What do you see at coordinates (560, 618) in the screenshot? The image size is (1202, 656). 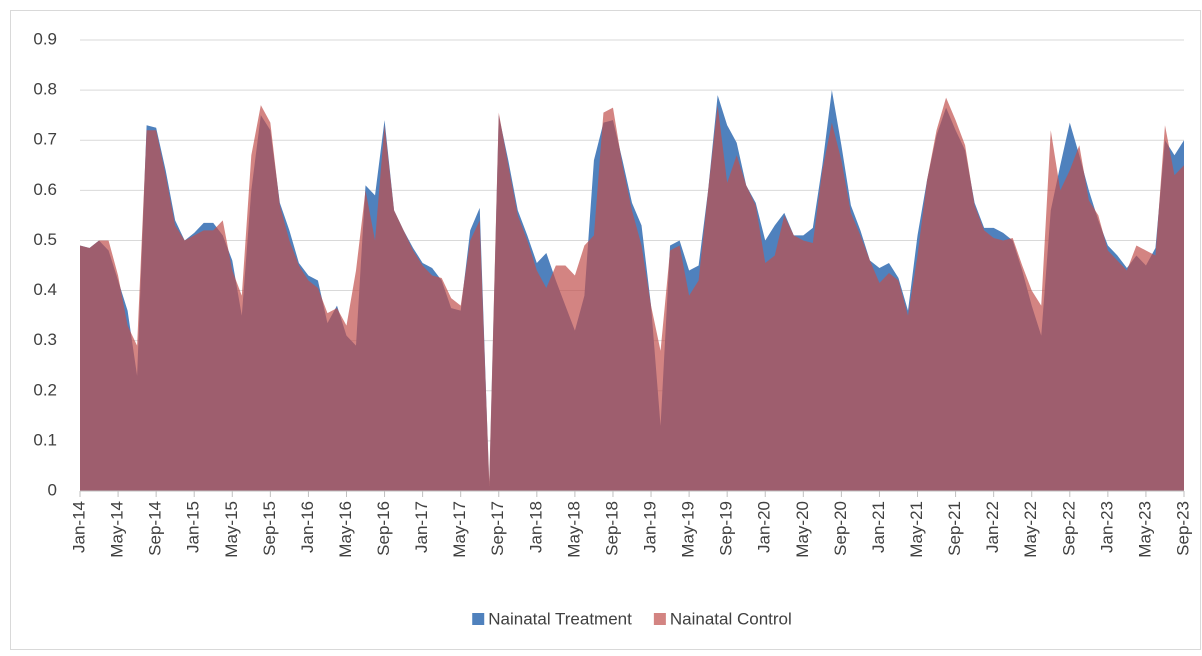 I see `legend-label: Nainatal Treatment` at bounding box center [560, 618].